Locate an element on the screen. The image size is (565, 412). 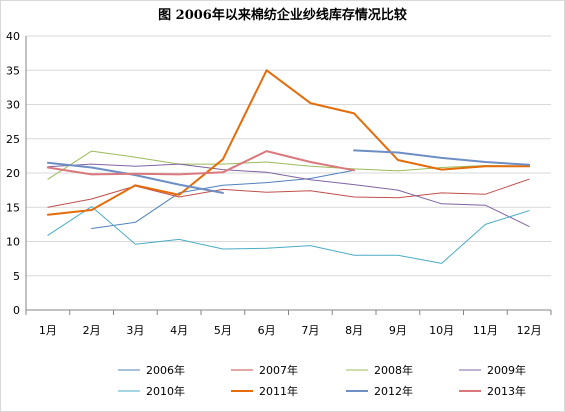
legend-label-2012年: 2012年 is located at coordinates (393, 391).